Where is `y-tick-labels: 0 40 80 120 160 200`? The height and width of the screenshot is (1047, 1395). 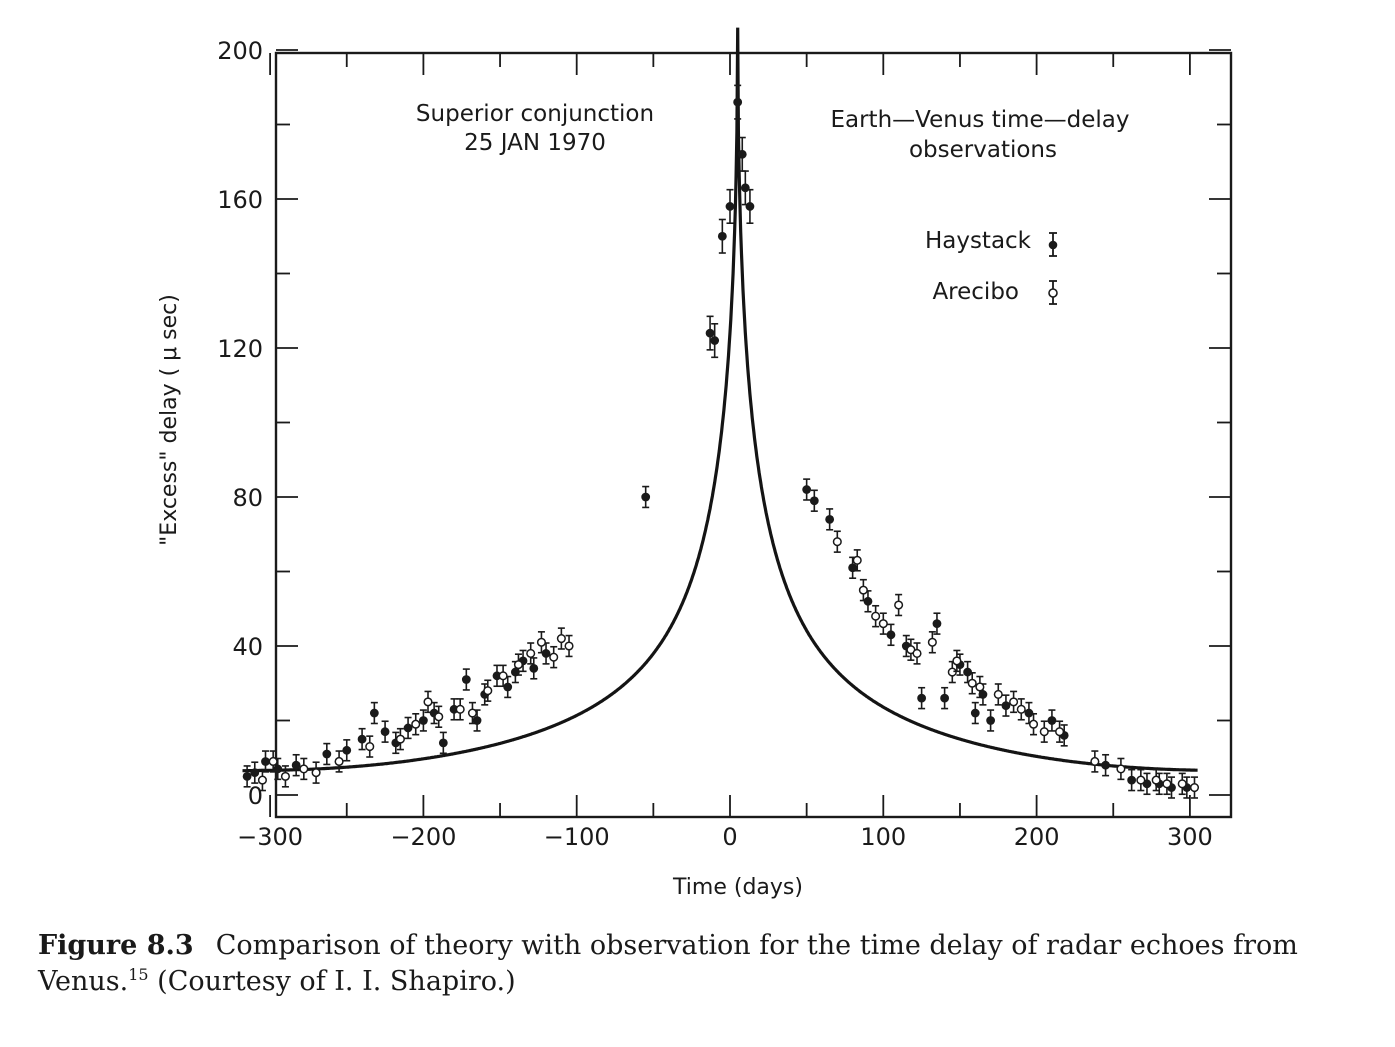
y-tick-labels: 0 40 80 120 160 200 is located at coordinates (240, 423).